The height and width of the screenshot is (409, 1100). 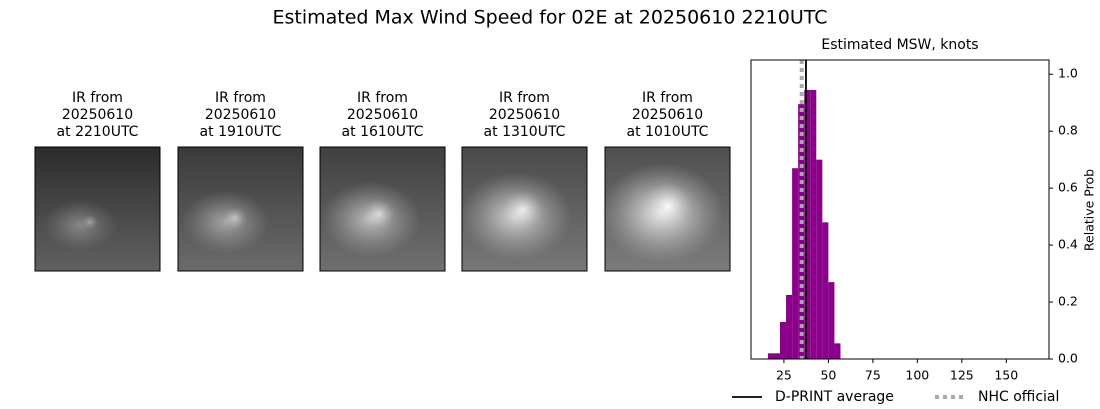 What do you see at coordinates (899, 45) in the screenshot?
I see `chart-title: Estimated MSW, knots` at bounding box center [899, 45].